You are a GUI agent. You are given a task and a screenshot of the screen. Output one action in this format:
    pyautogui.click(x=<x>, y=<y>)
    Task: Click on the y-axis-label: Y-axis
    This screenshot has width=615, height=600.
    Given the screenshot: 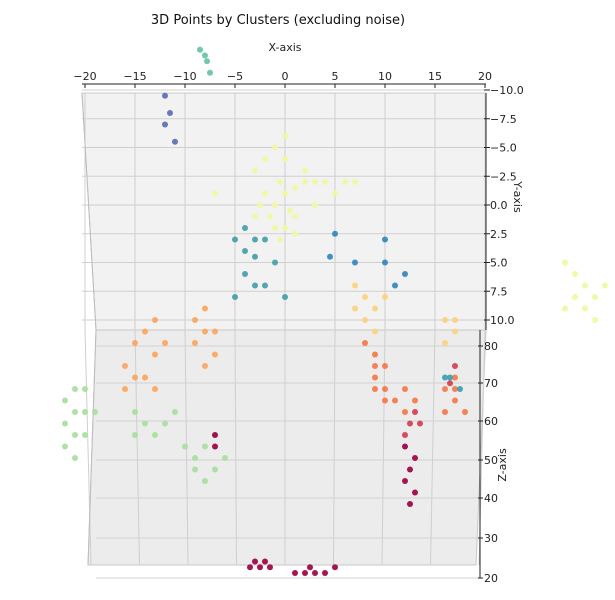 What is the action you would take?
    pyautogui.click(x=517, y=196)
    